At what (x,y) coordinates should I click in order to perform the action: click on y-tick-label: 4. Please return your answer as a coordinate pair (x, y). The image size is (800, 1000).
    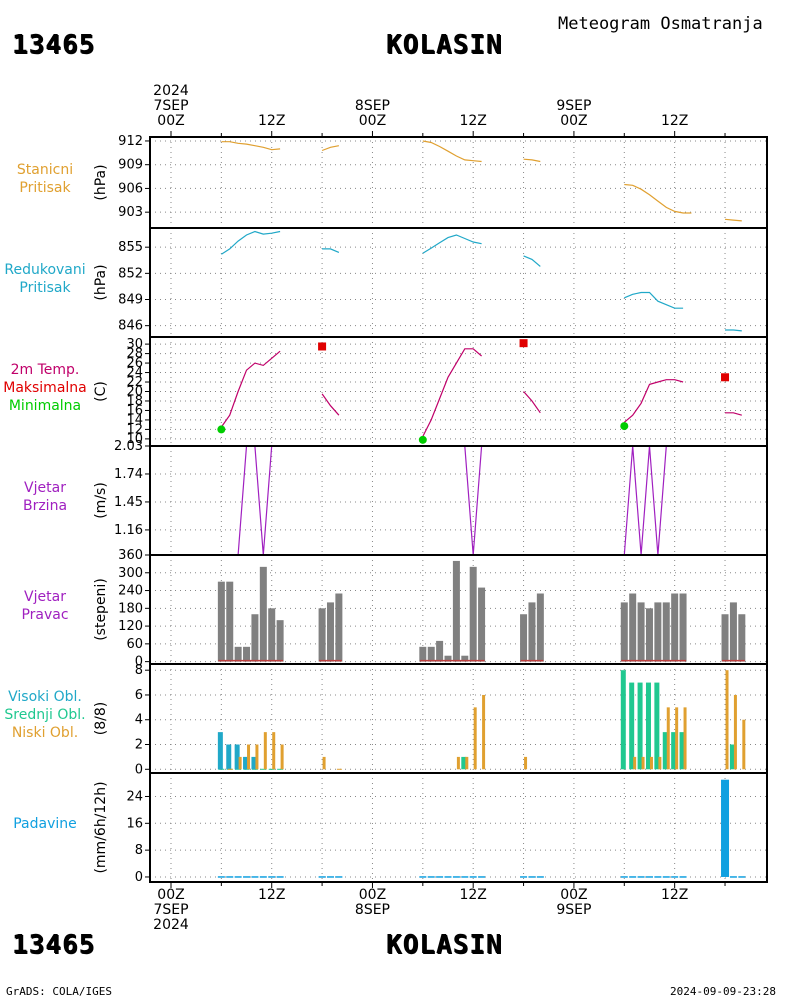
    Looking at the image, I should click on (139, 720).